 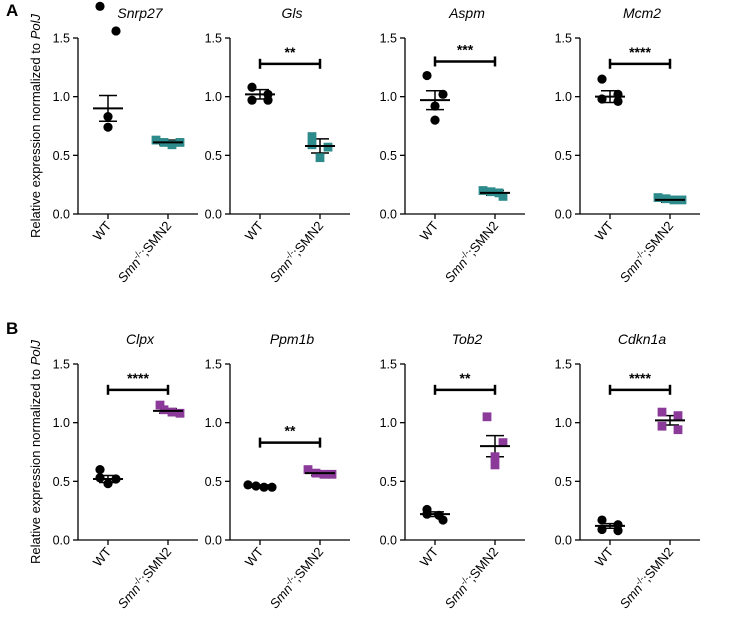 What do you see at coordinates (140, 339) in the screenshot?
I see `plot-title: Clpx` at bounding box center [140, 339].